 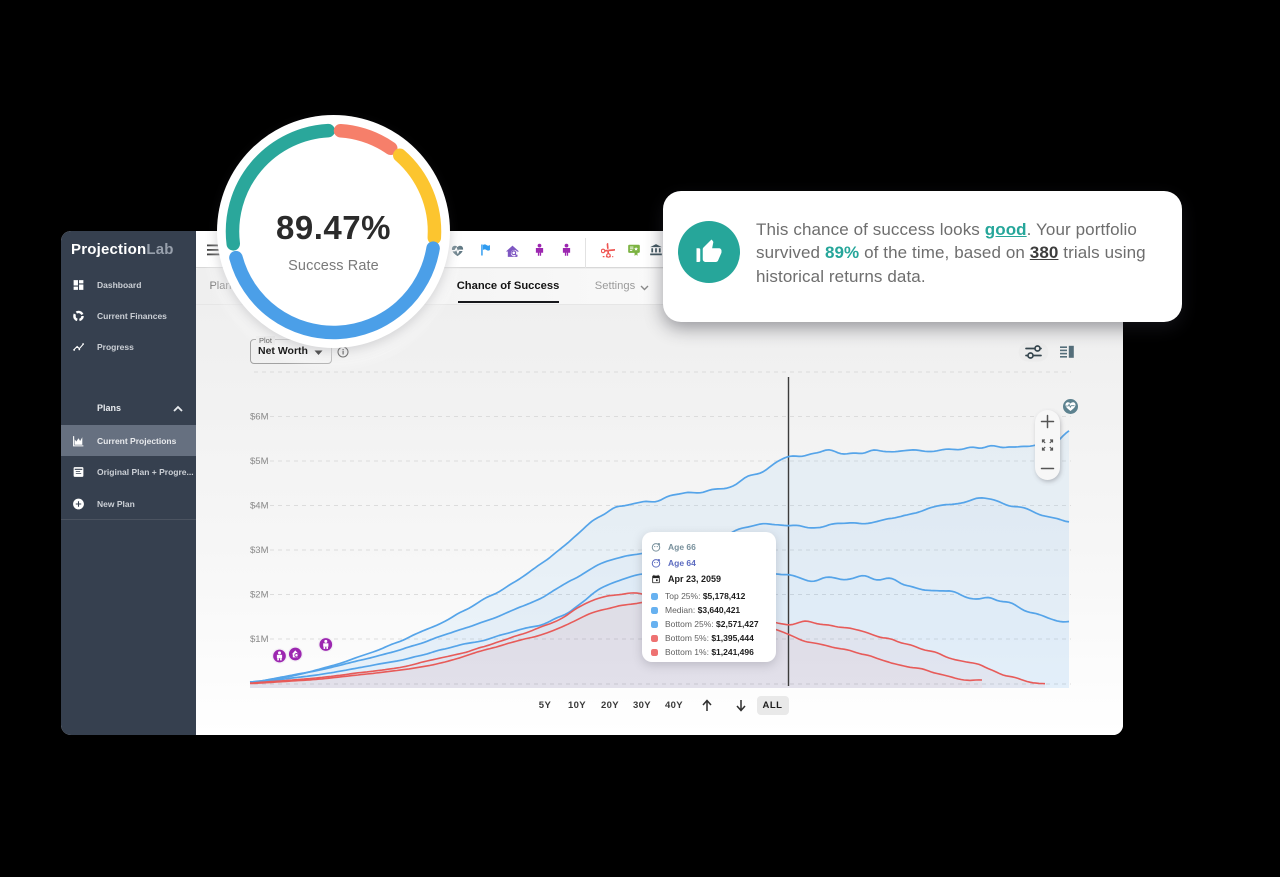 I want to click on svg-text: $1M, so click(x=259, y=639).